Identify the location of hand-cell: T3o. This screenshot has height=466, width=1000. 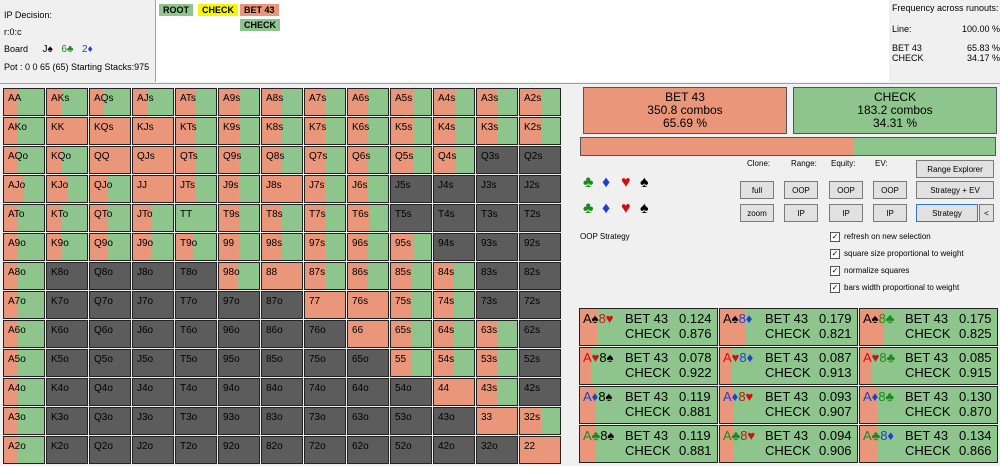
(196, 421).